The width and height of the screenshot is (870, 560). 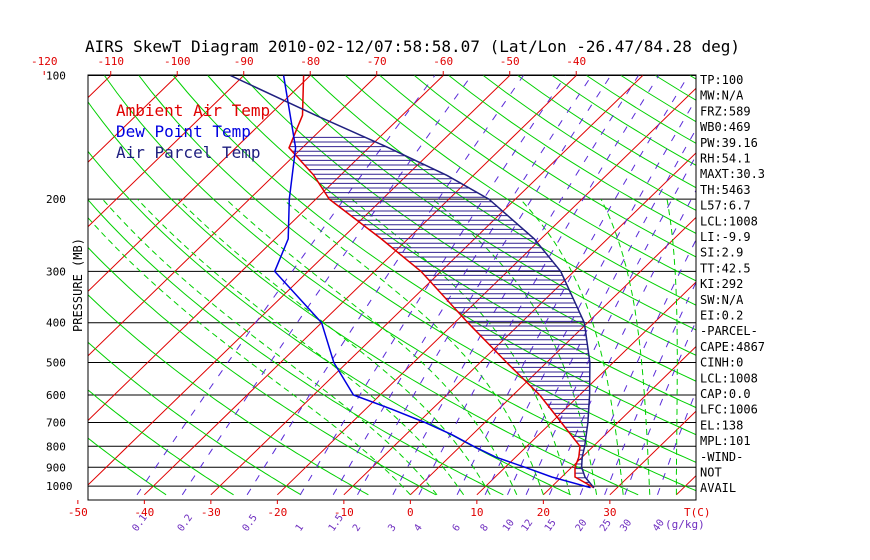 I want to click on index-entry: MW:N/A, so click(x=722, y=96).